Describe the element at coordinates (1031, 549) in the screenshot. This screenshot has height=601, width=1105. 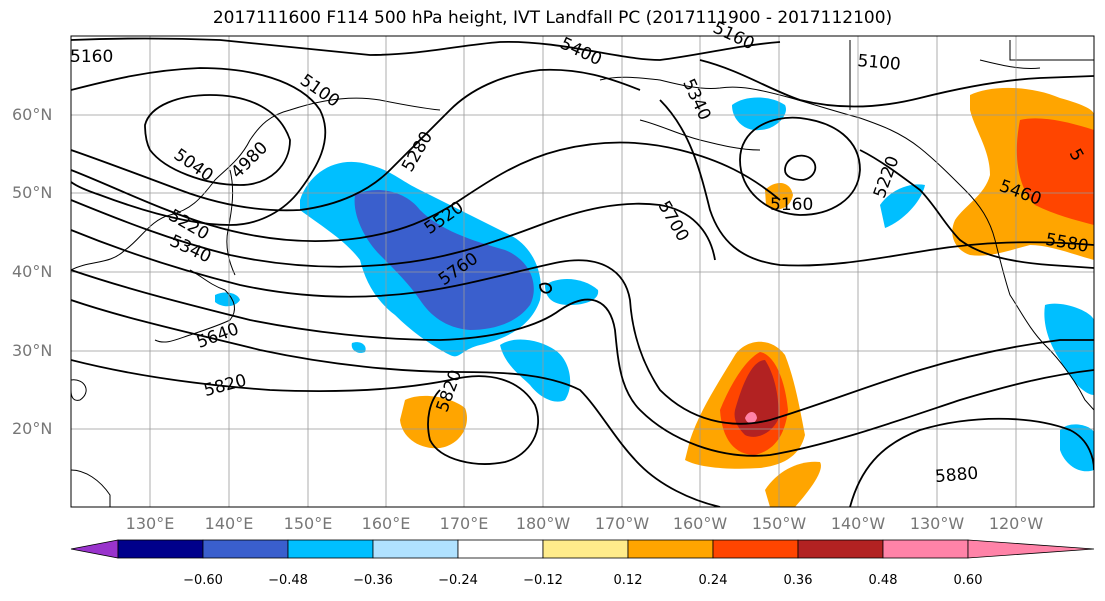
I see `colorbar-extend-max` at that location.